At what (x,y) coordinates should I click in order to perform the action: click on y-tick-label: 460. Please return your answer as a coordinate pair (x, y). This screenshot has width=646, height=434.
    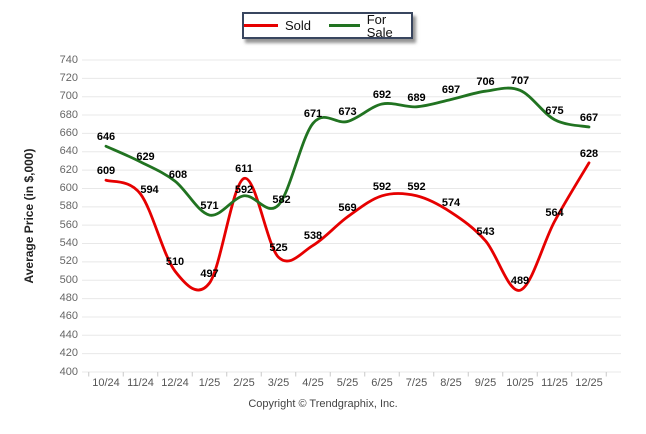
    Looking at the image, I should click on (68, 316).